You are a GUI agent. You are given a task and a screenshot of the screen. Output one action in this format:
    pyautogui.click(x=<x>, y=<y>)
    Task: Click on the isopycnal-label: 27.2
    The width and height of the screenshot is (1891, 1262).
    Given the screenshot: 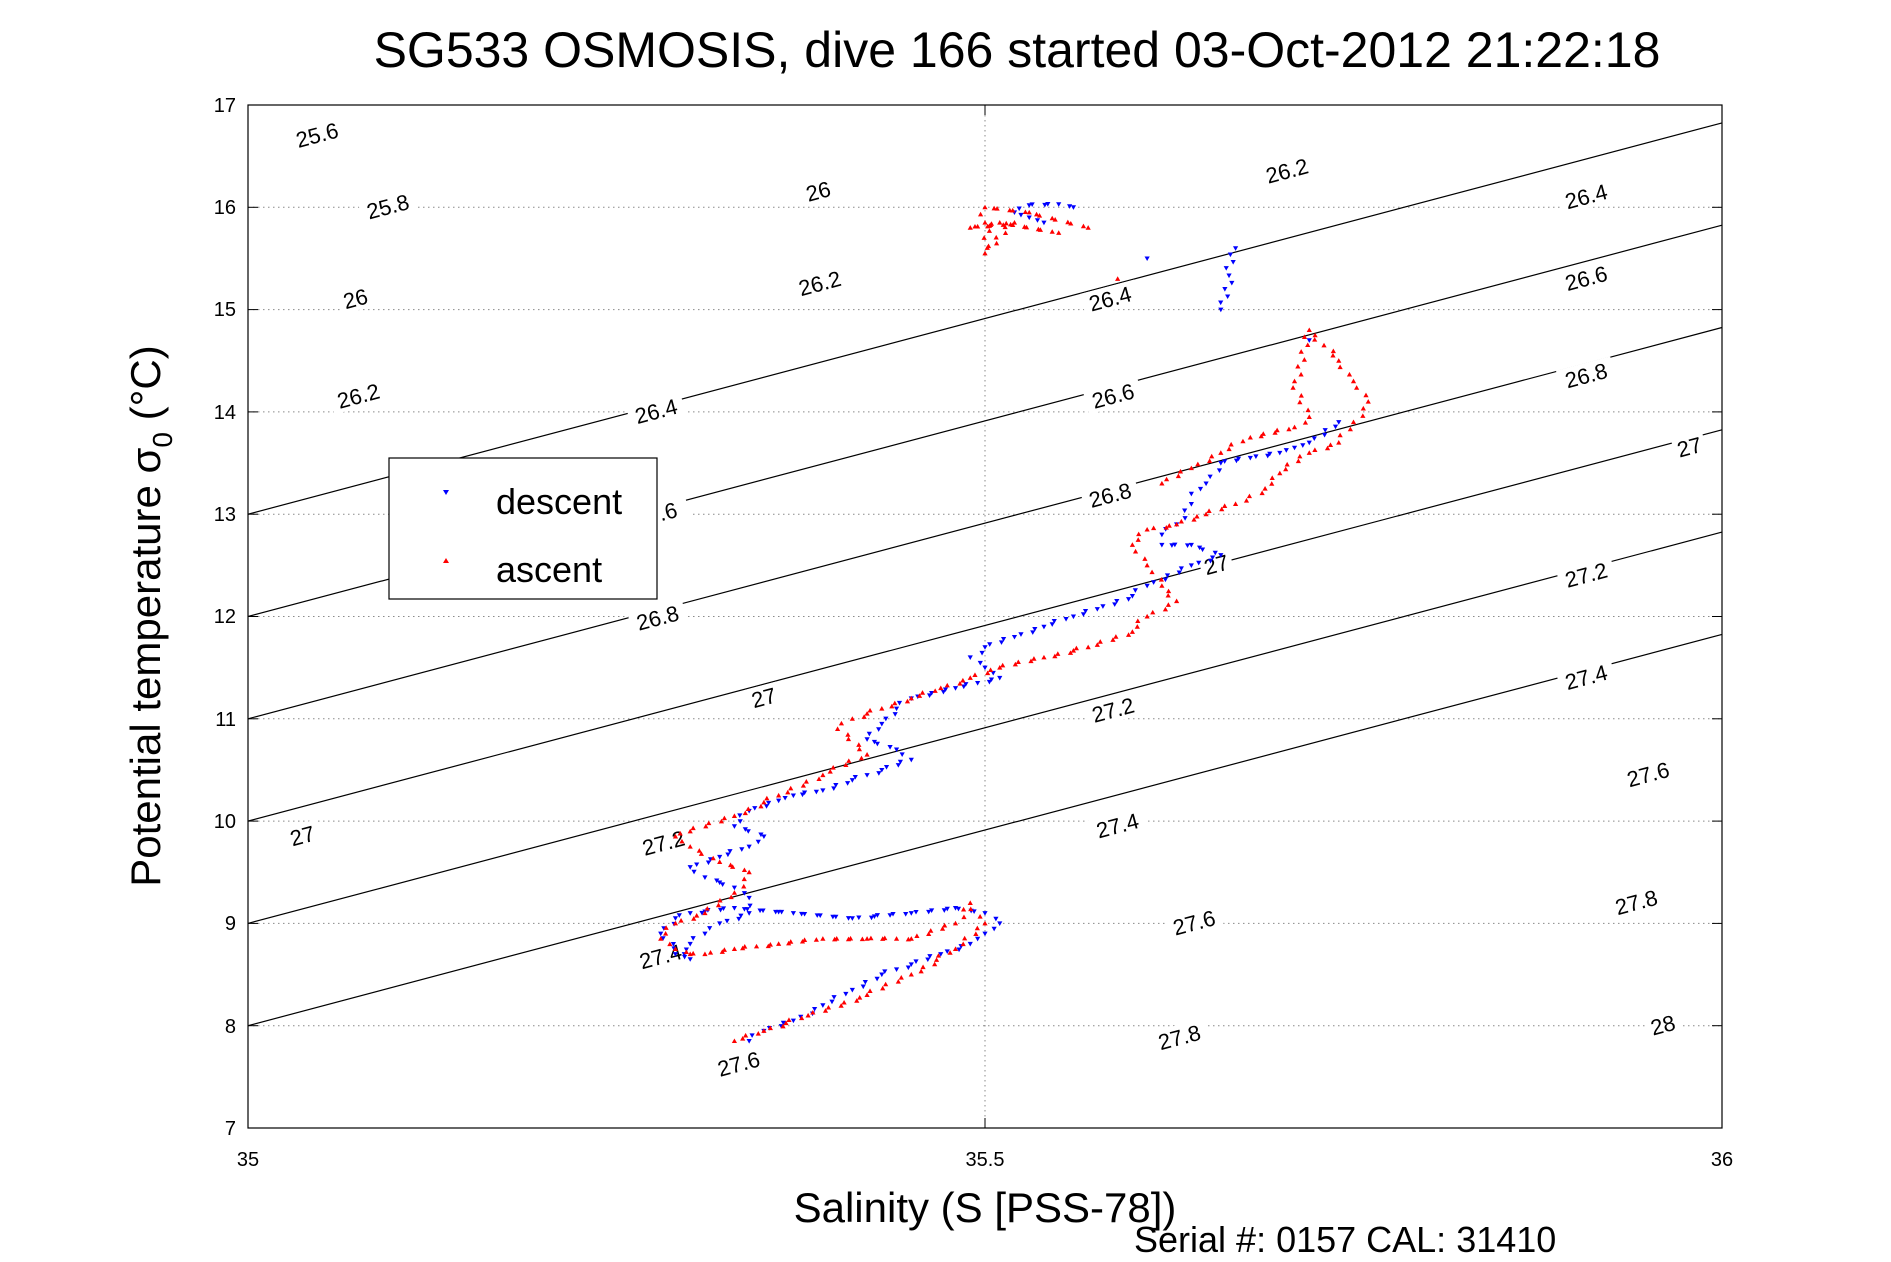 What is the action you would take?
    pyautogui.click(x=1586, y=574)
    